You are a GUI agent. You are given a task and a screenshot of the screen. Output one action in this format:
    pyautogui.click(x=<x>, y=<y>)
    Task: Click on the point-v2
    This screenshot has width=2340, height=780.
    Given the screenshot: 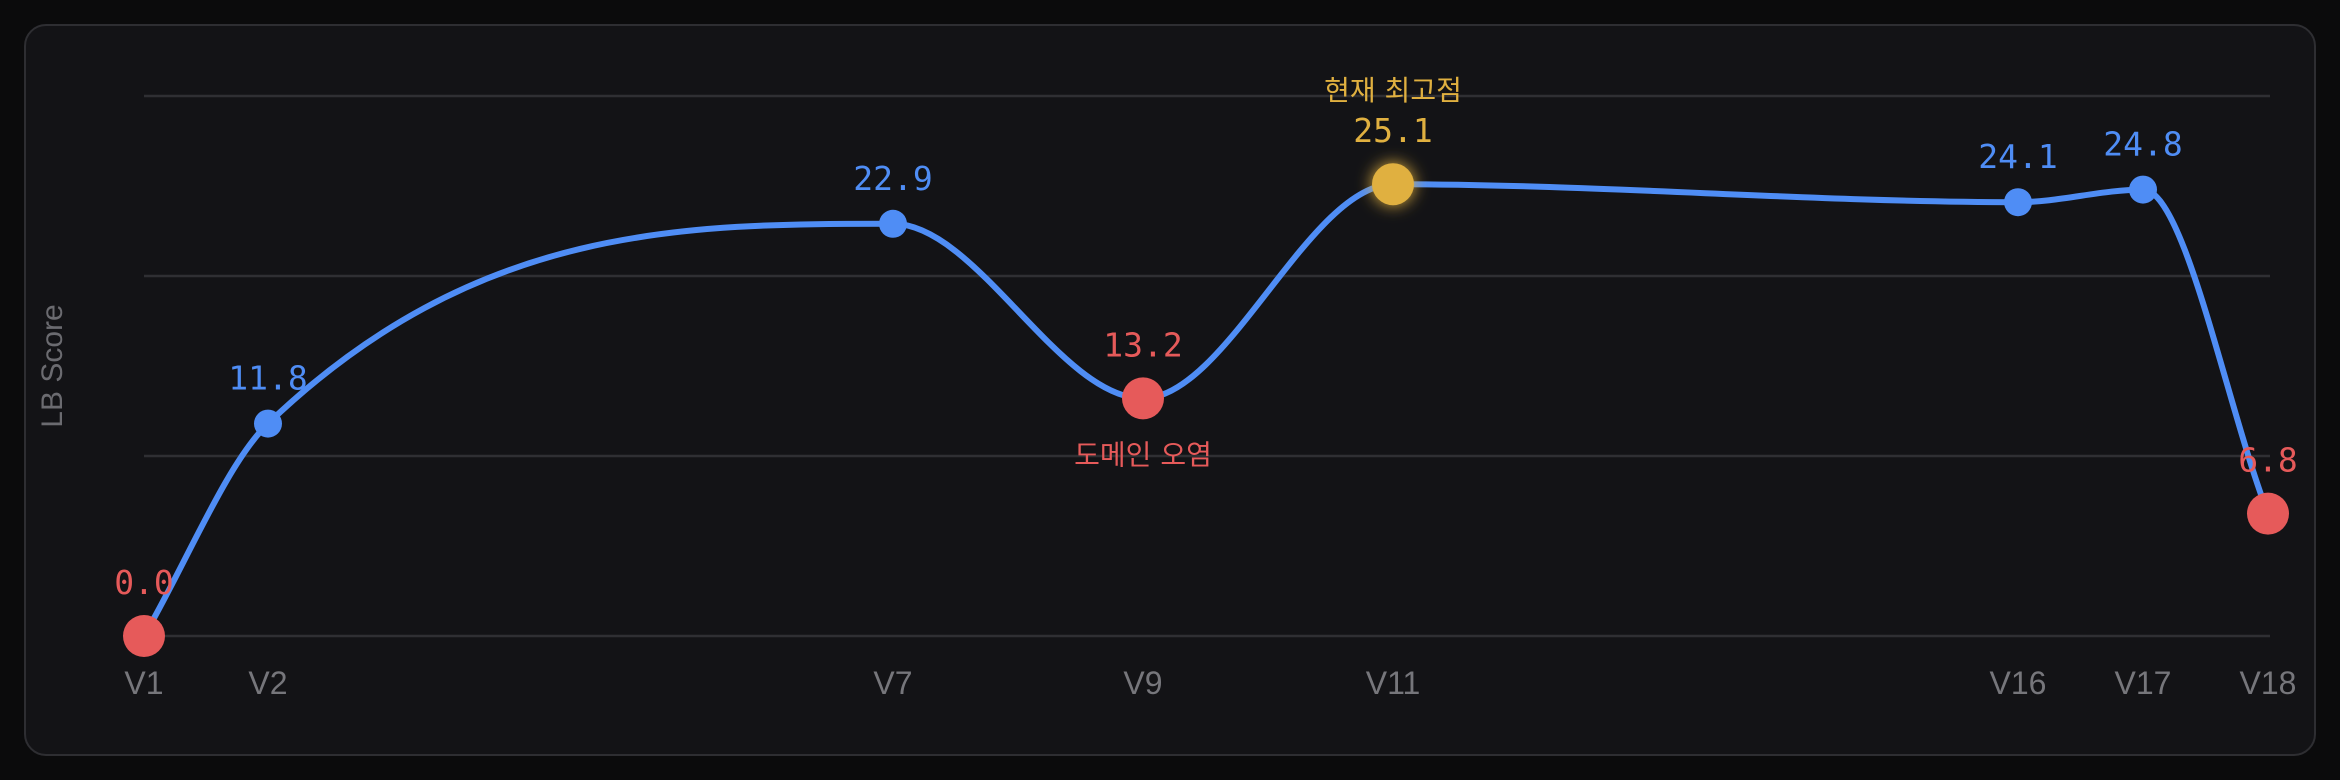 What is the action you would take?
    pyautogui.click(x=268, y=423)
    